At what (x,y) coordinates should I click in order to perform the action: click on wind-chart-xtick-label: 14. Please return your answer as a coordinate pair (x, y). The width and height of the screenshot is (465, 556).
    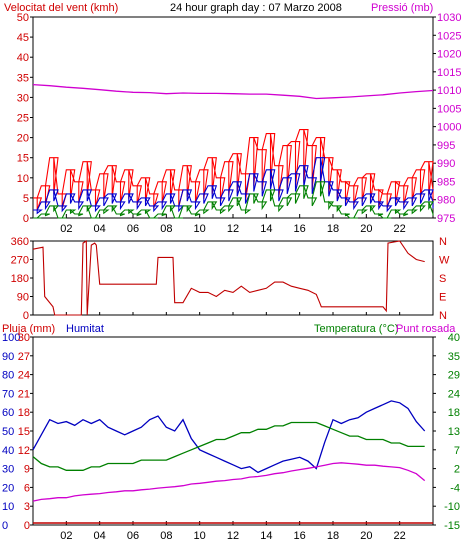
    Looking at the image, I should click on (266, 229).